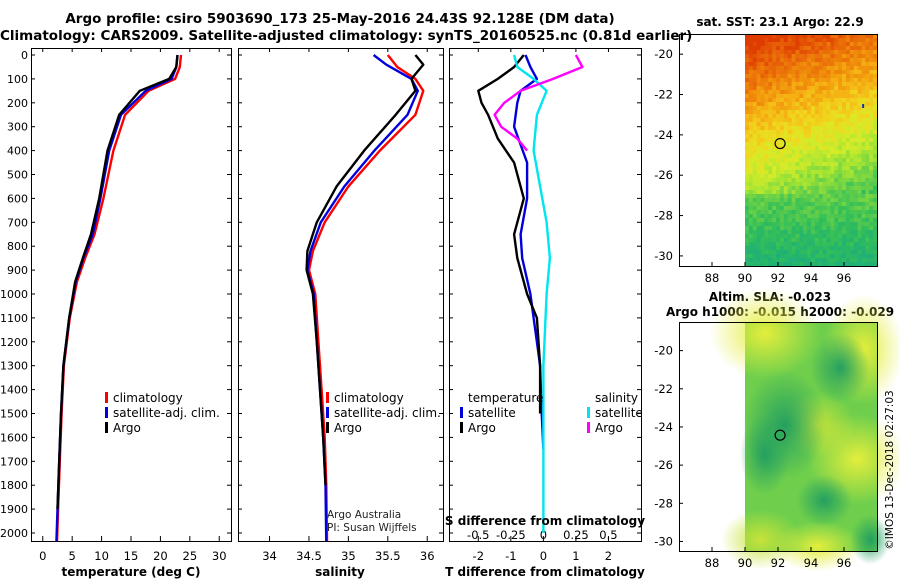  I want to click on annotation-pi: PI: Susan Wijffels, so click(372, 528).